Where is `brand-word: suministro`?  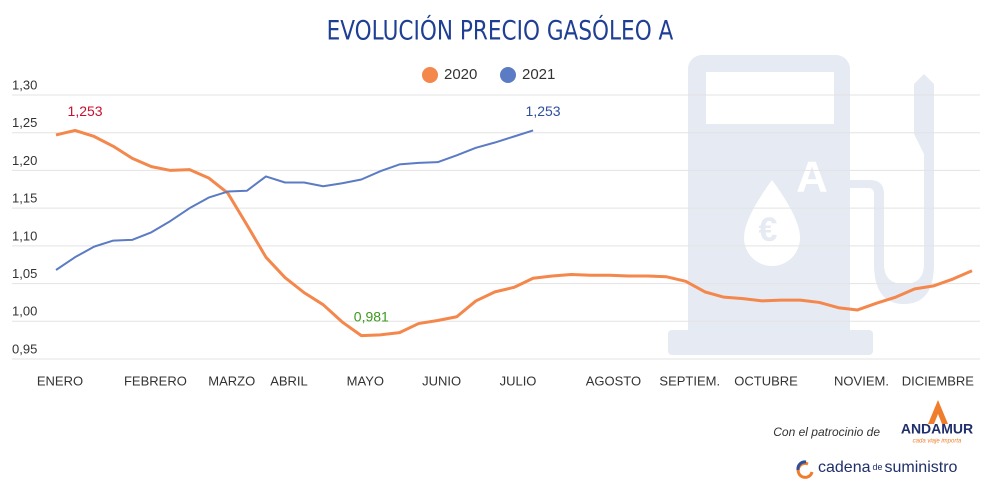 brand-word: suministro is located at coordinates (921, 467).